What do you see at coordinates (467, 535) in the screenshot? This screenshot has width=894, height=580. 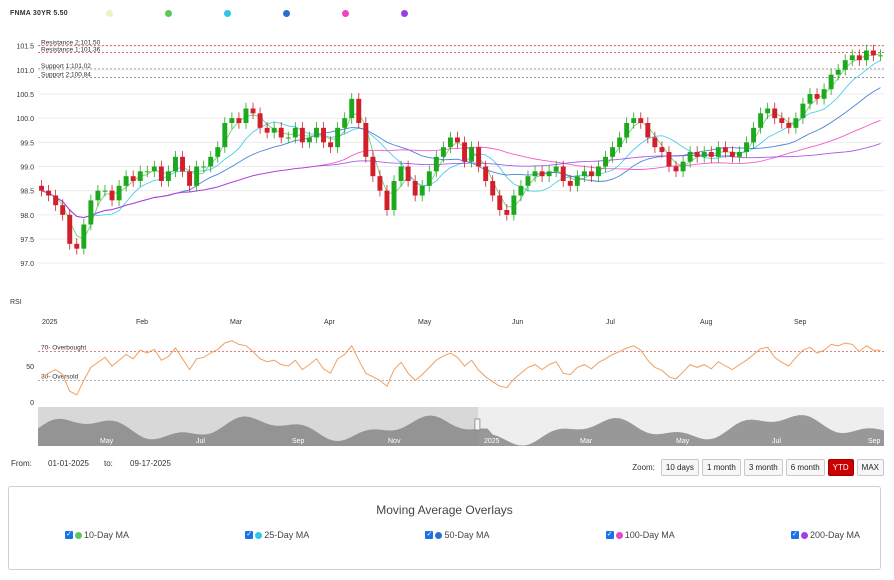 I see `ma-option-label: 50-Day MA` at bounding box center [467, 535].